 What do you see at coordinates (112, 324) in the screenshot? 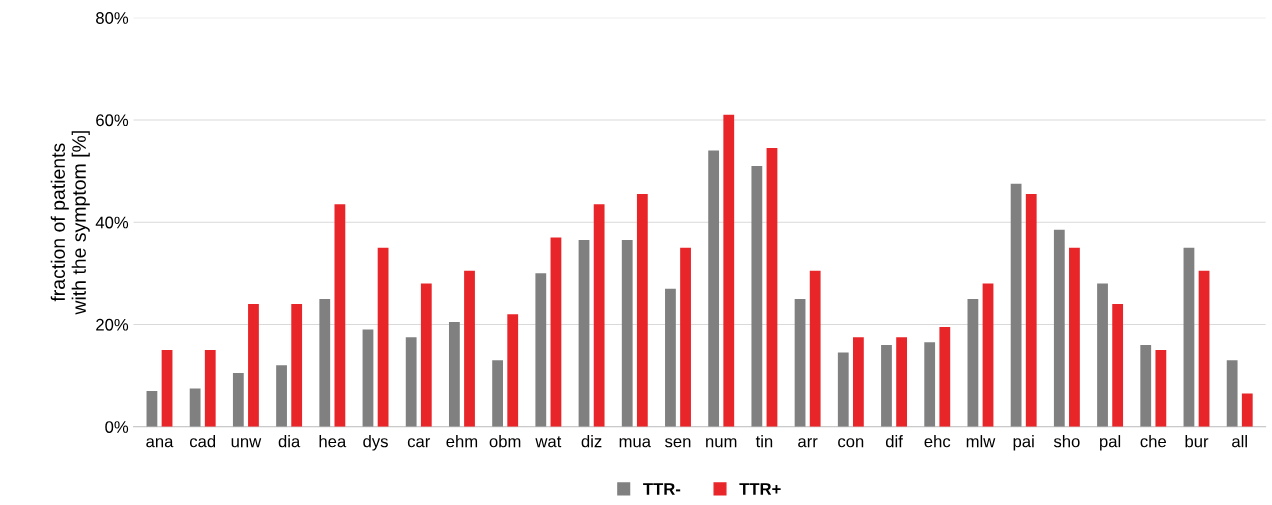
I see `y-tick-label: 20%` at bounding box center [112, 324].